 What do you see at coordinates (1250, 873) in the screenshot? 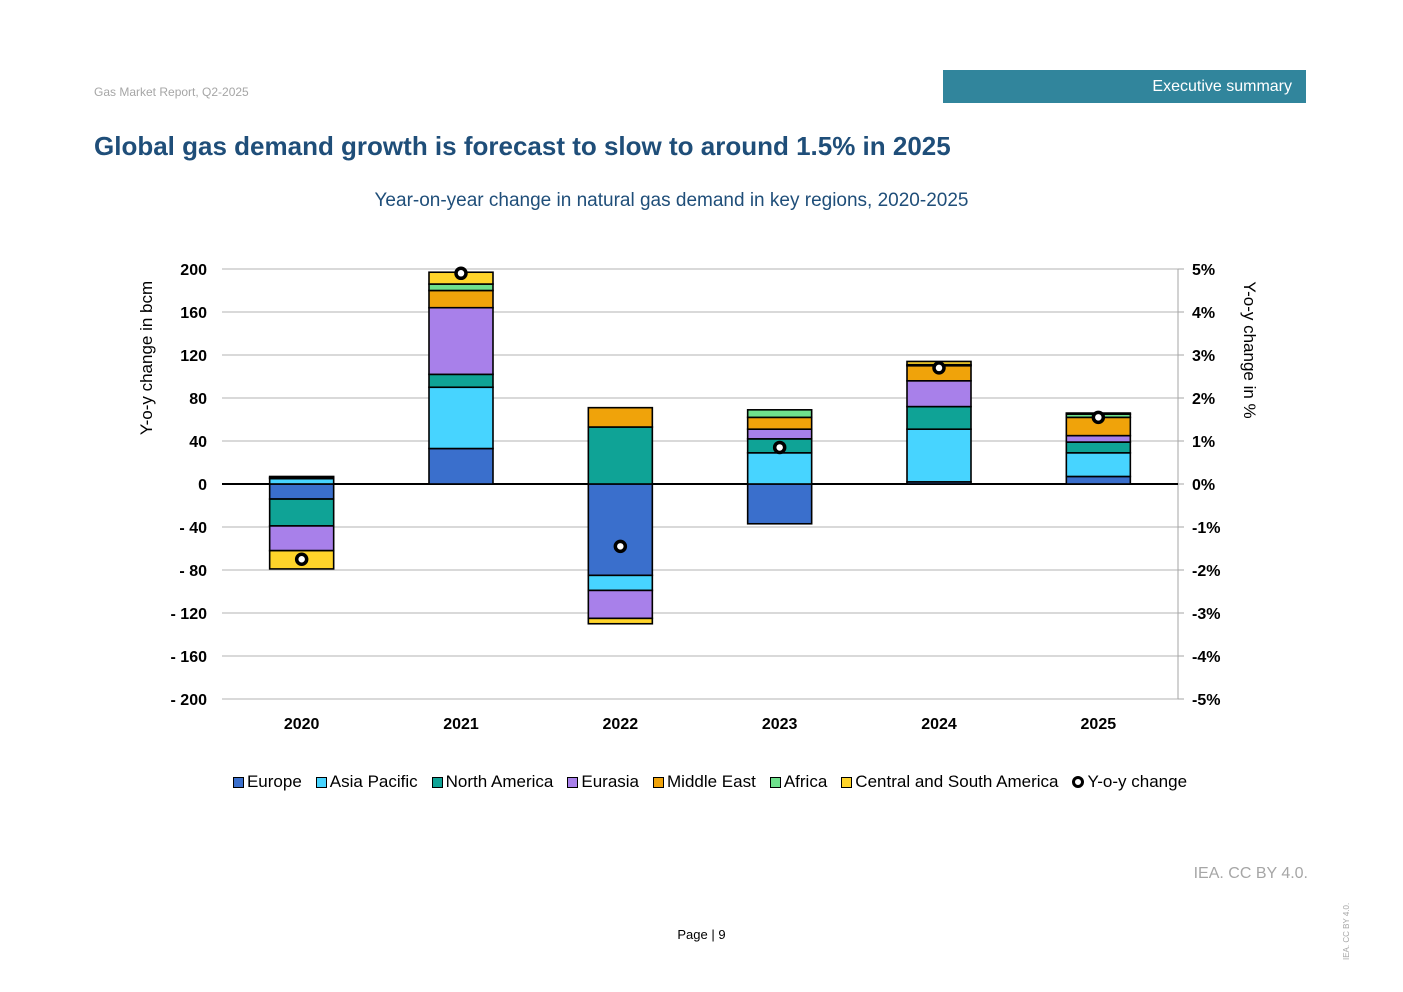
I see `source-credit: IEA. CC BY 4.0.` at bounding box center [1250, 873].